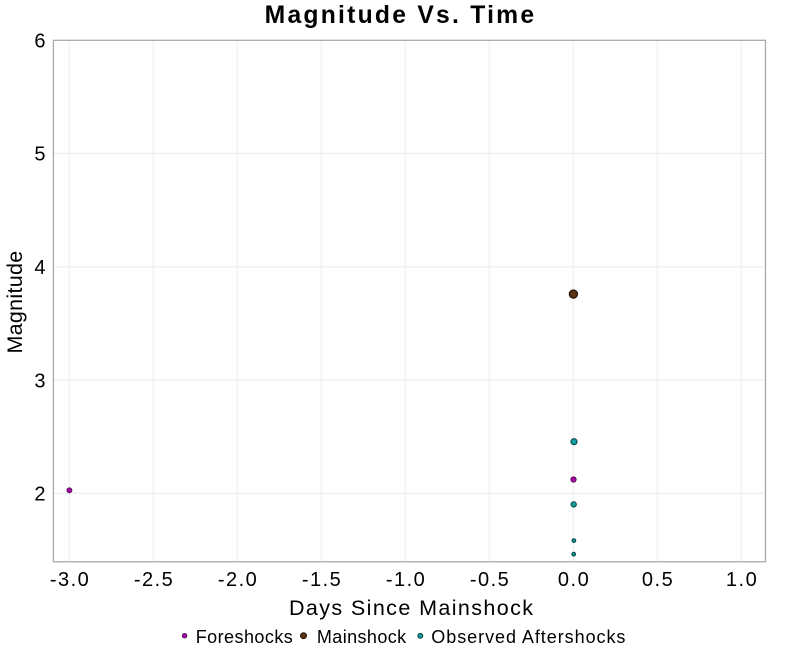 The image size is (800, 650). Describe the element at coordinates (238, 580) in the screenshot. I see `svg-text: -2.0` at that location.